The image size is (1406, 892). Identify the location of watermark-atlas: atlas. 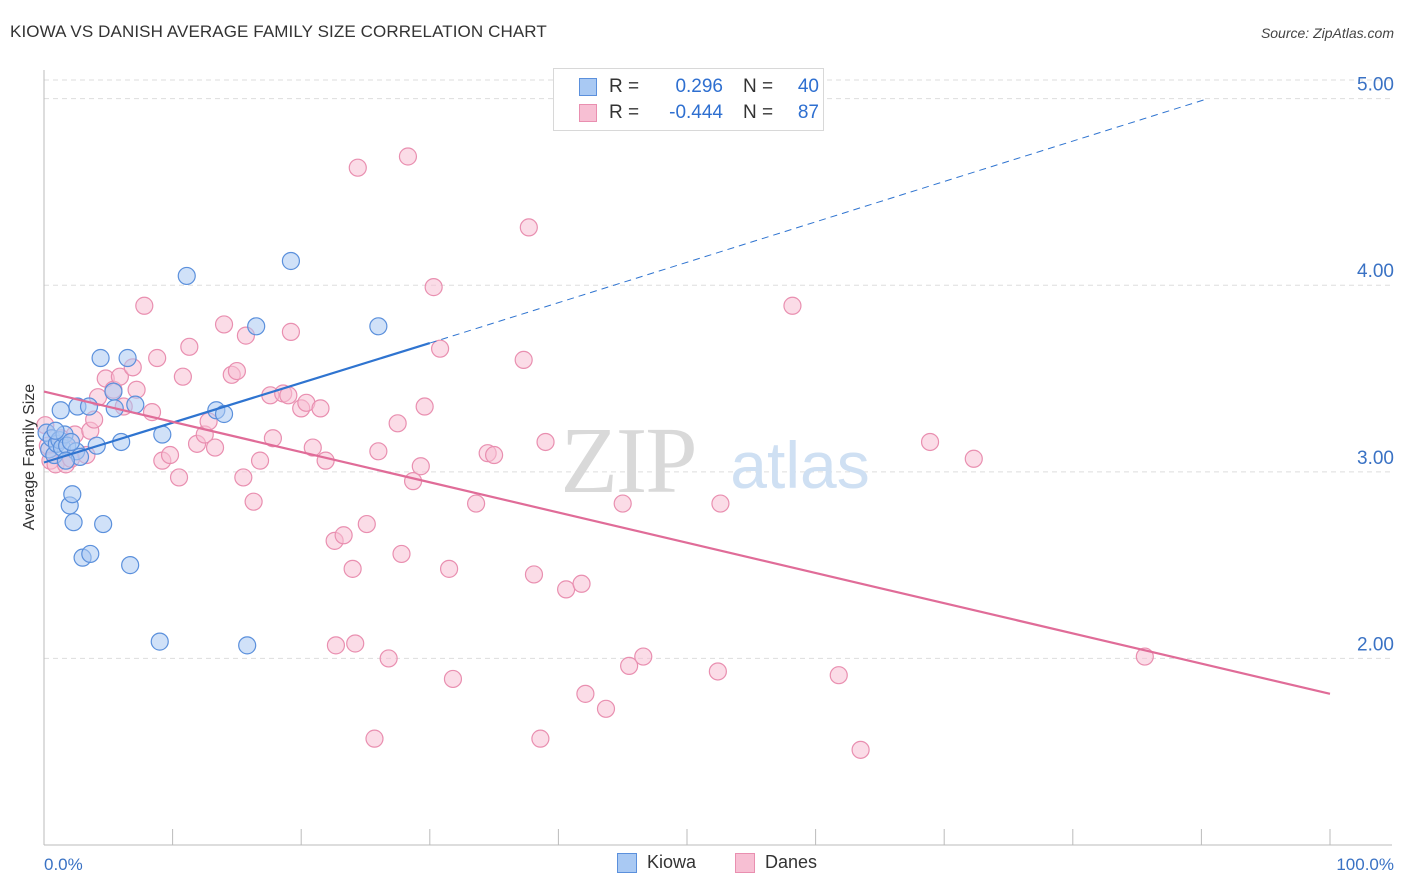
(799, 465).